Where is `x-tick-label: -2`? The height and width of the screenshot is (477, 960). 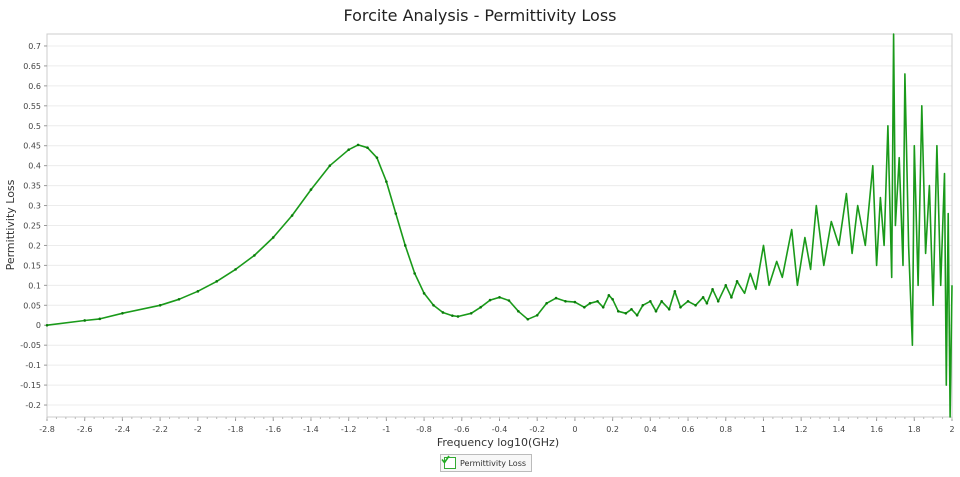 x-tick-label: -2 is located at coordinates (198, 429).